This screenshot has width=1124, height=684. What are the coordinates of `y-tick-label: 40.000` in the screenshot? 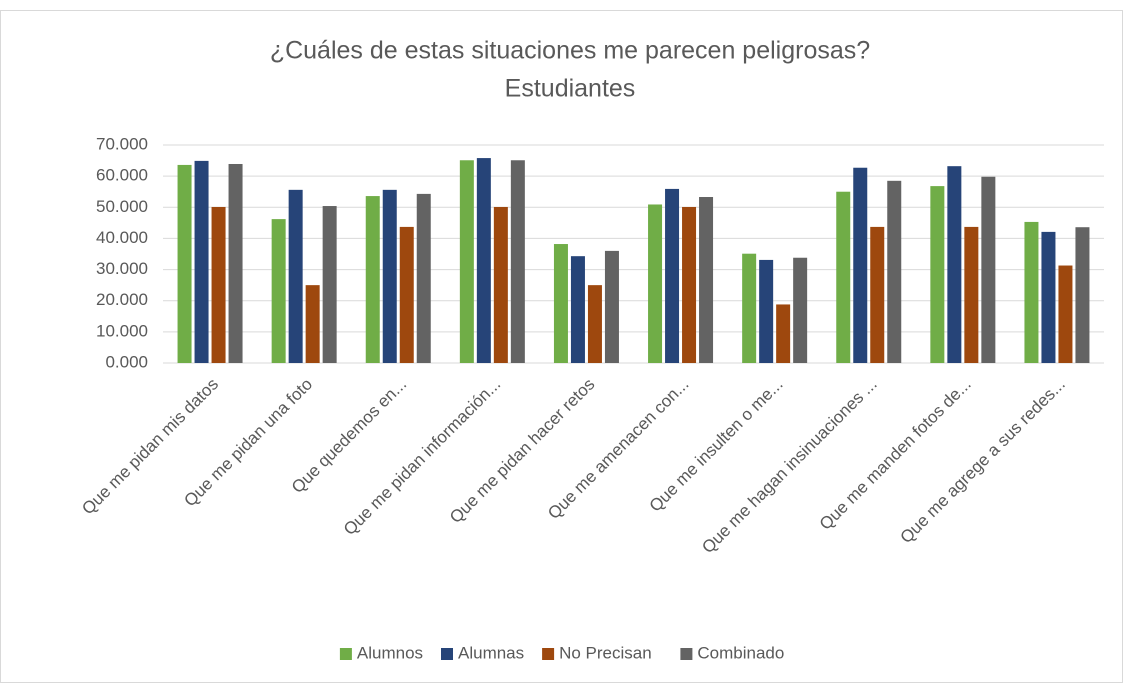 It's located at (122, 237).